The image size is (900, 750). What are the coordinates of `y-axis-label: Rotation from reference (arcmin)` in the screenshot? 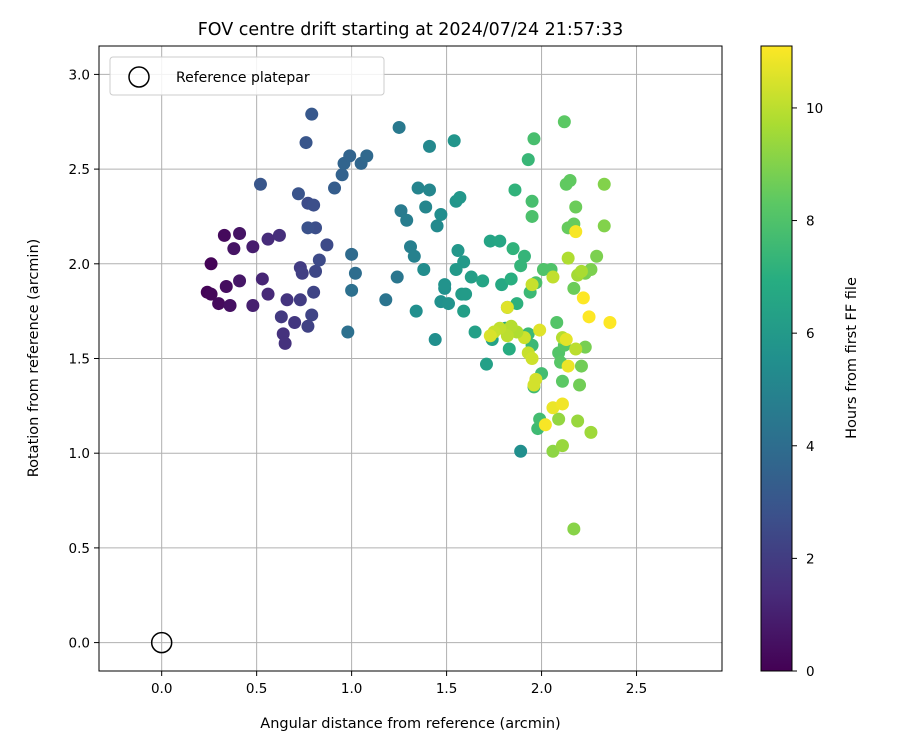 It's located at (34, 358).